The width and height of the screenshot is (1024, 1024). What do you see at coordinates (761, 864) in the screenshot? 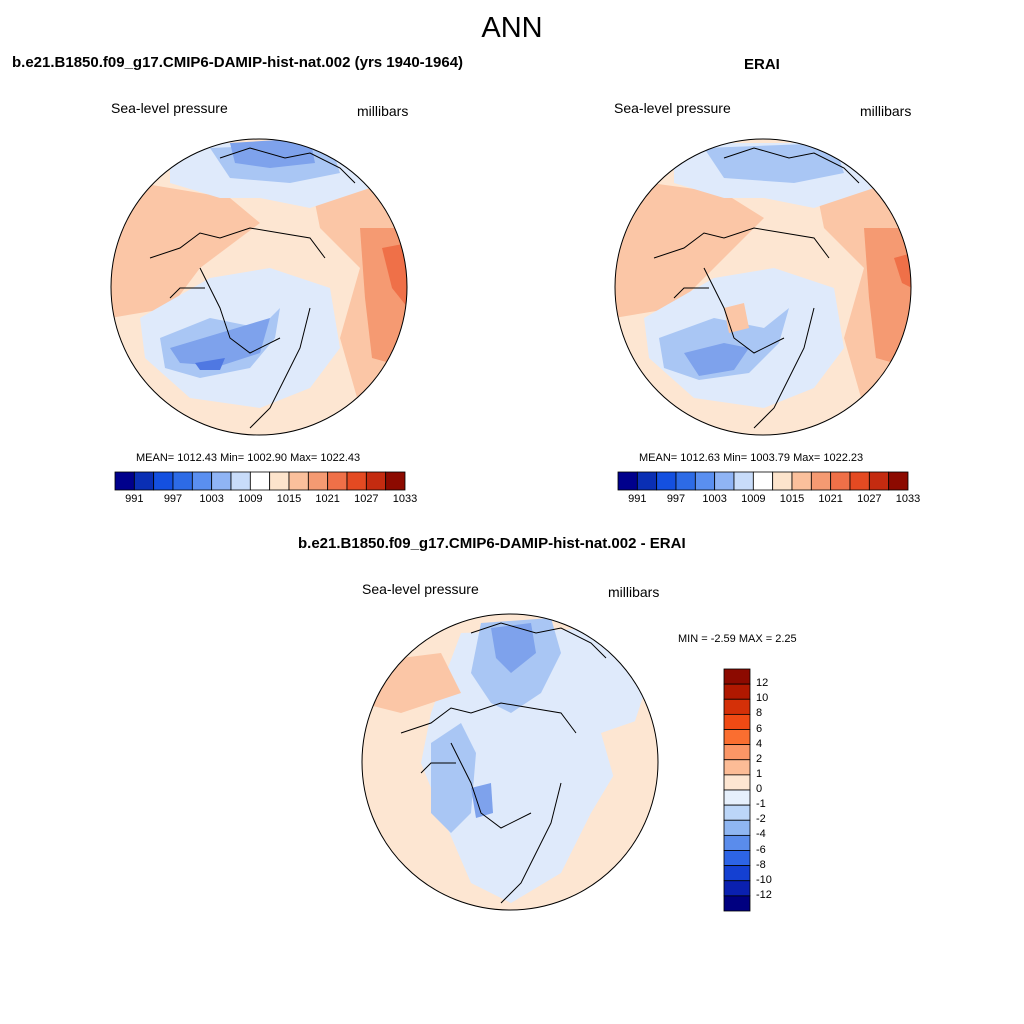
I see `colorbar-tick-label: -8` at bounding box center [761, 864].